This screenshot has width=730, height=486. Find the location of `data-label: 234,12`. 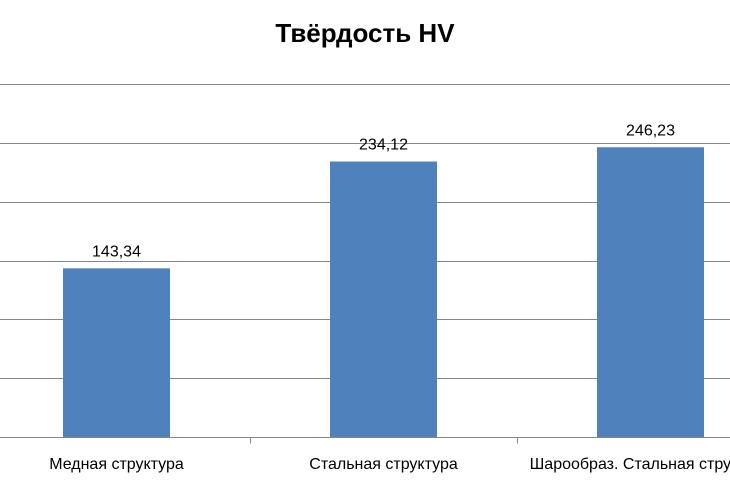

data-label: 234,12 is located at coordinates (383, 145).